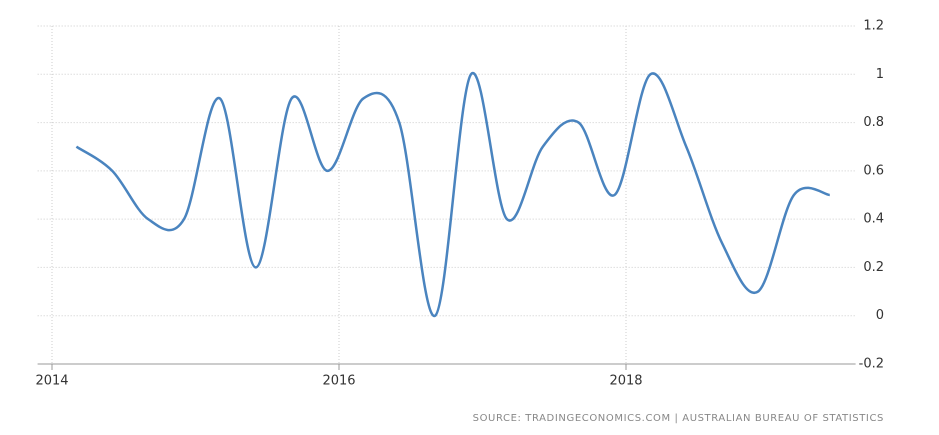 The height and width of the screenshot is (435, 939). Describe the element at coordinates (871, 364) in the screenshot. I see `y-tick-label: -0.2` at that location.